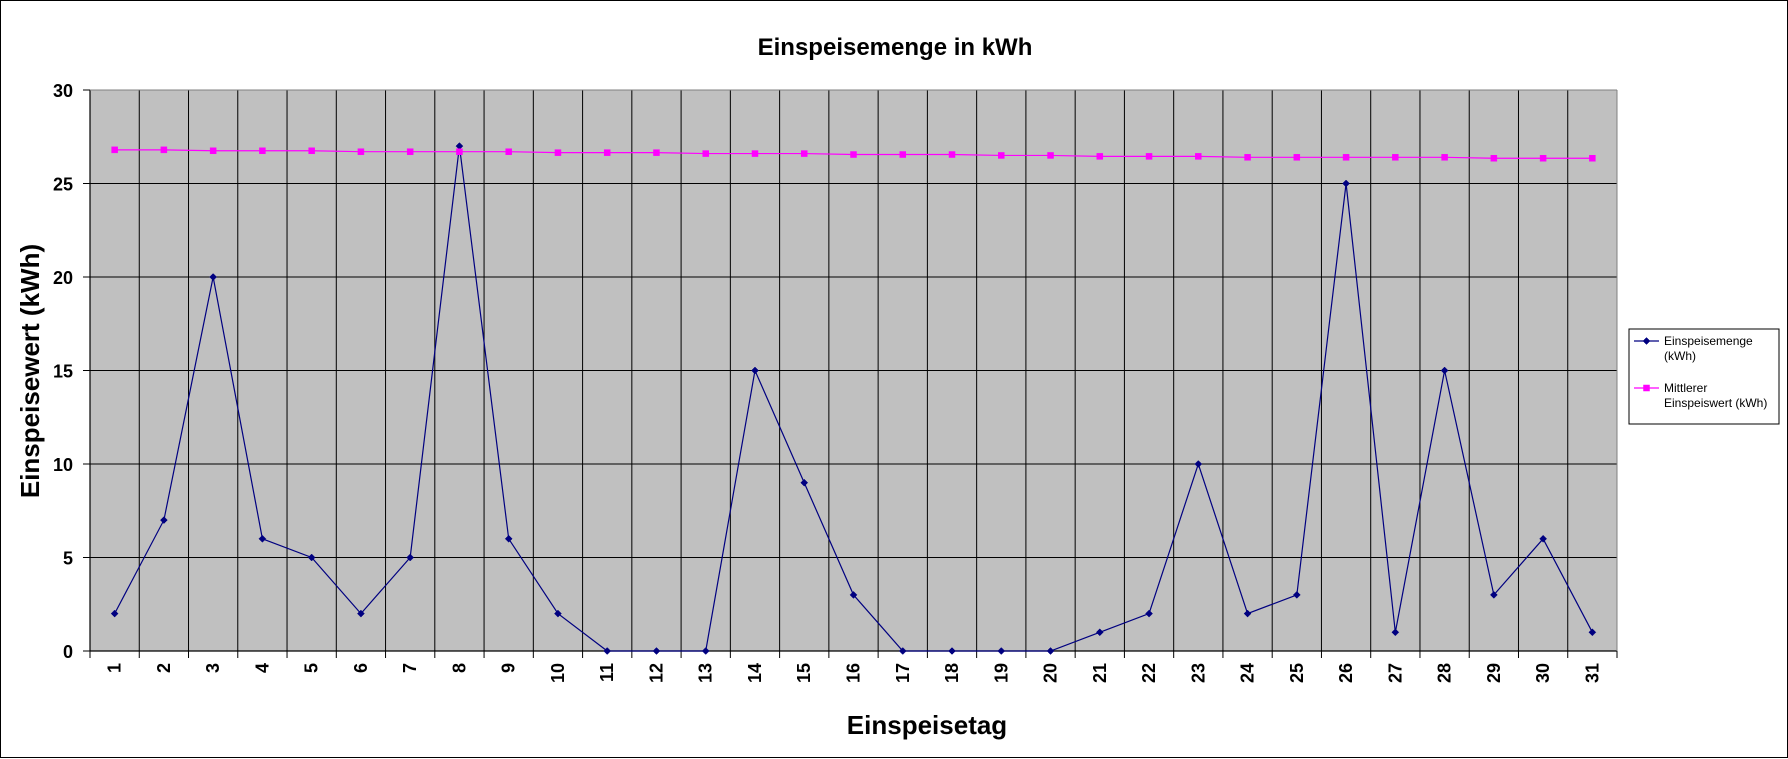 This screenshot has height=759, width=1788. What do you see at coordinates (1685, 388) in the screenshot?
I see `legend-entry-line: Mittlerer` at bounding box center [1685, 388].